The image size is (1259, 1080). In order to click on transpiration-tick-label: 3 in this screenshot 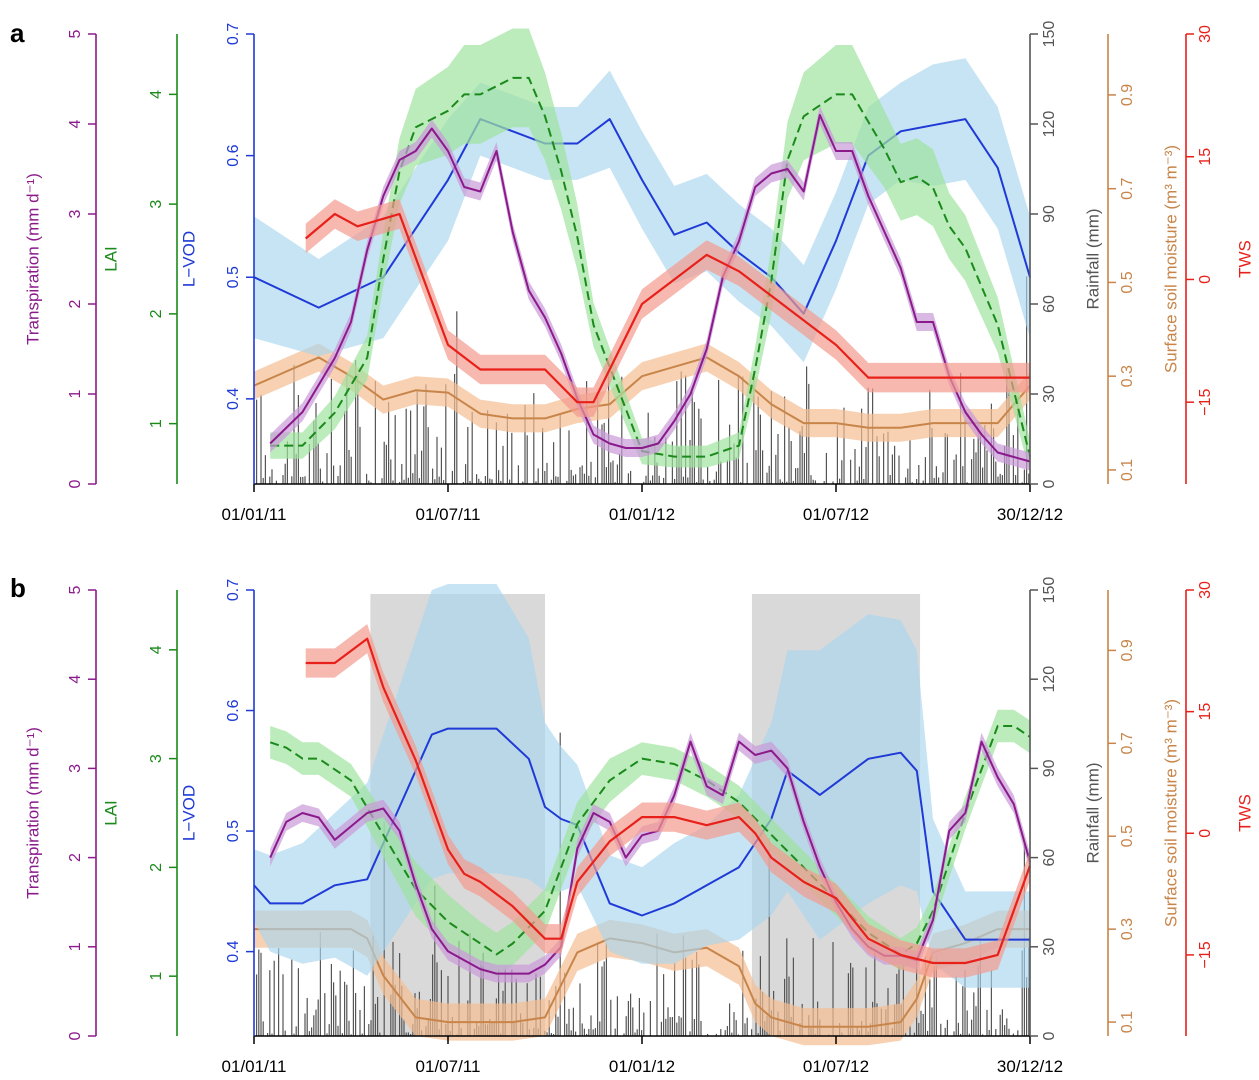, I will do `click(75, 213)`.